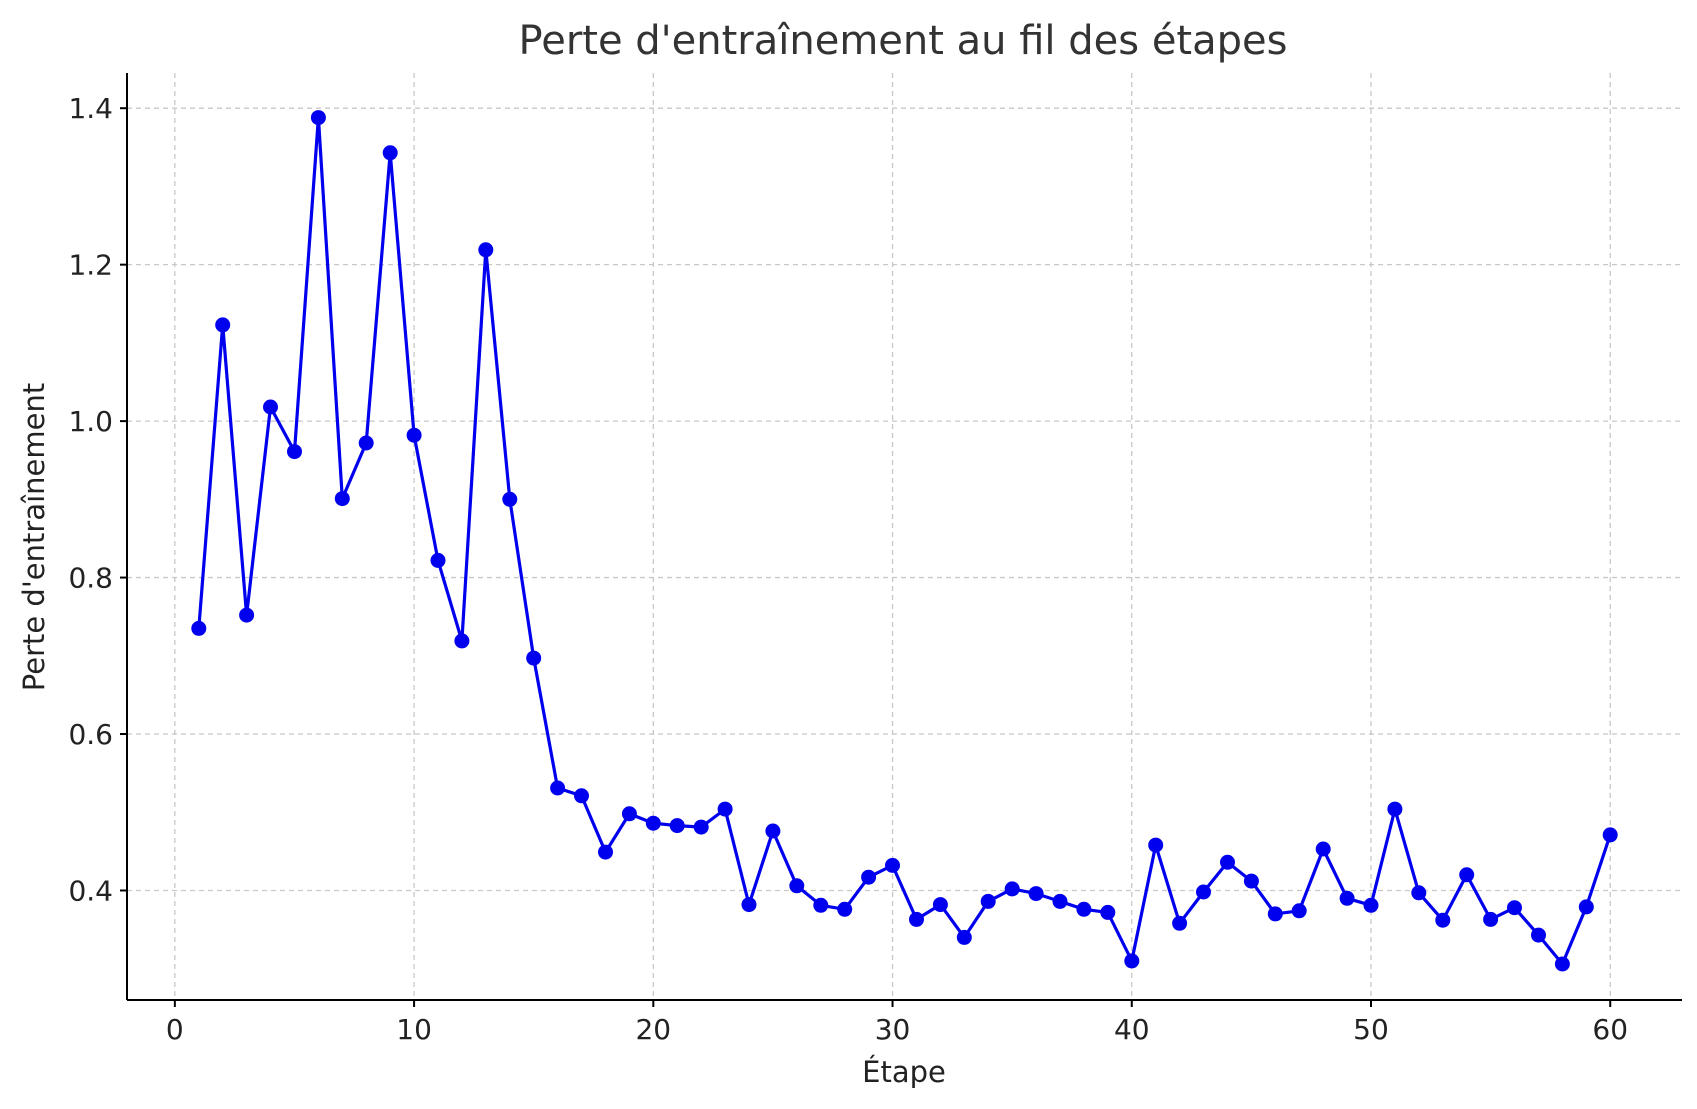 The width and height of the screenshot is (1697, 1109). I want to click on x-tick-label: 30, so click(893, 1029).